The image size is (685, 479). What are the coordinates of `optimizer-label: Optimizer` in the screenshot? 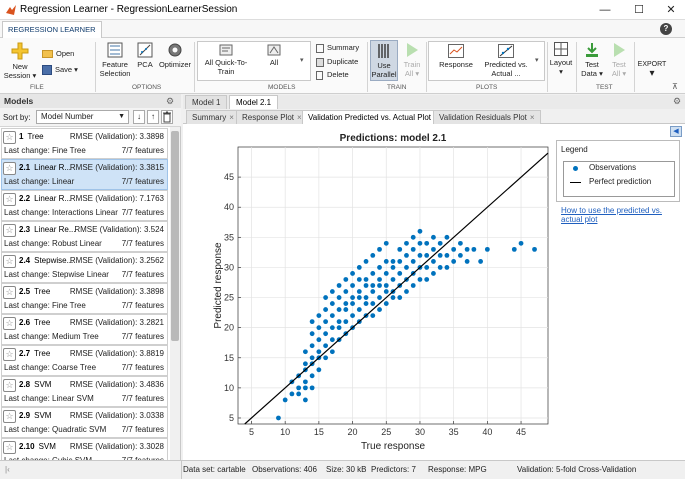 It's located at (175, 64).